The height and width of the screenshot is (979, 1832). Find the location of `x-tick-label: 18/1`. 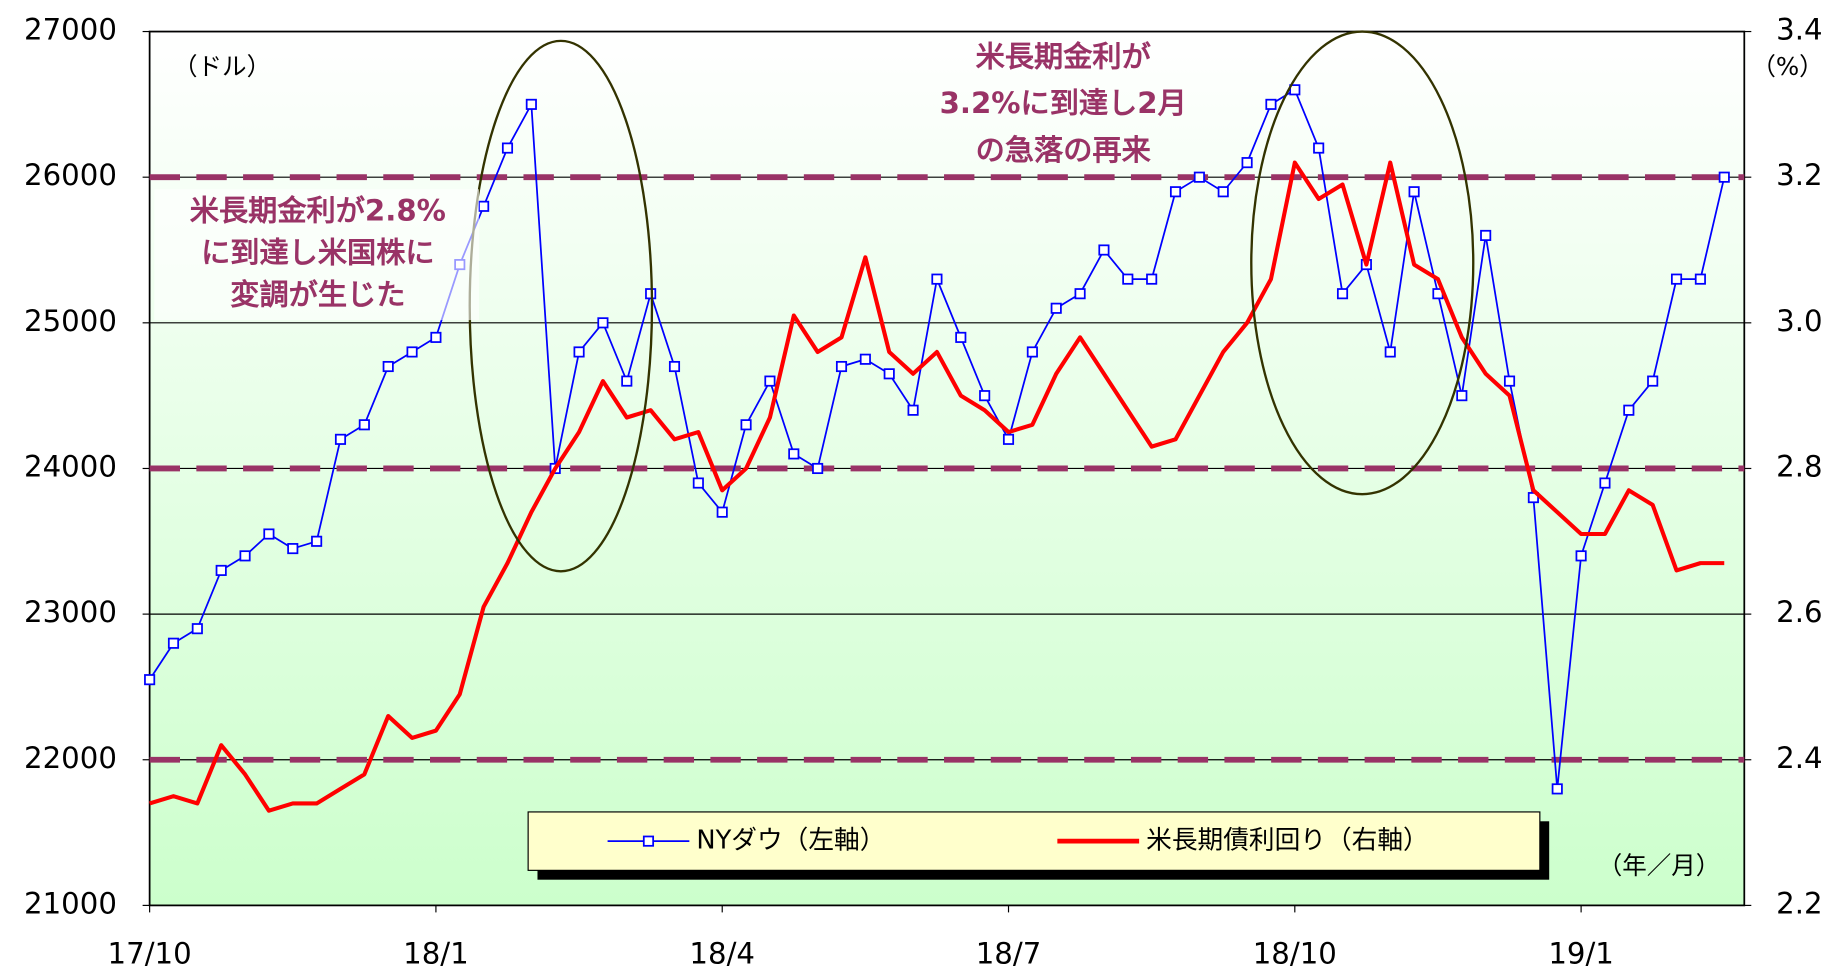

x-tick-label: 18/1 is located at coordinates (436, 954).